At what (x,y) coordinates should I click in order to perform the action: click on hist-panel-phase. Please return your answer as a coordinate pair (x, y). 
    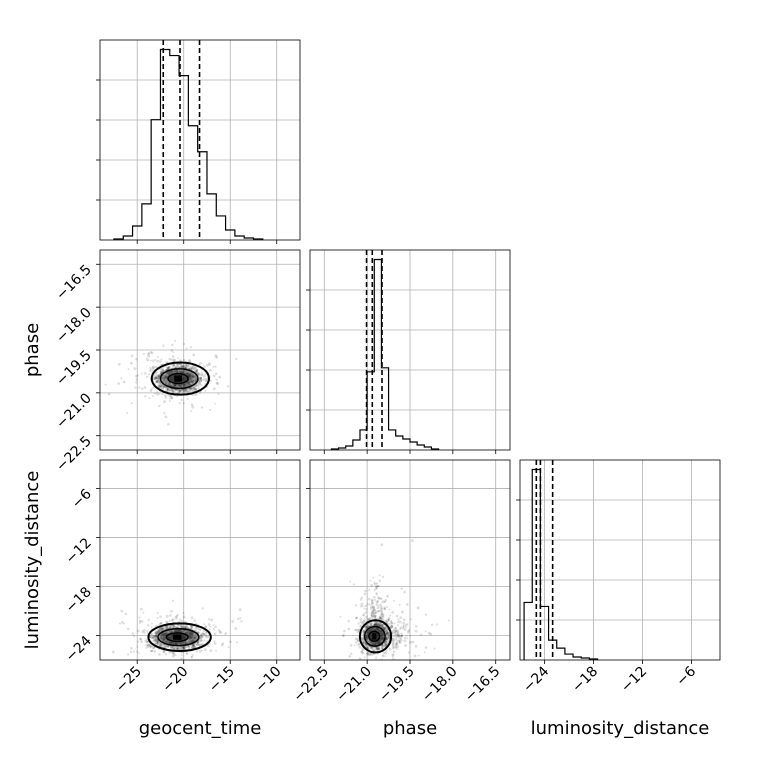
    Looking at the image, I should click on (408, 350).